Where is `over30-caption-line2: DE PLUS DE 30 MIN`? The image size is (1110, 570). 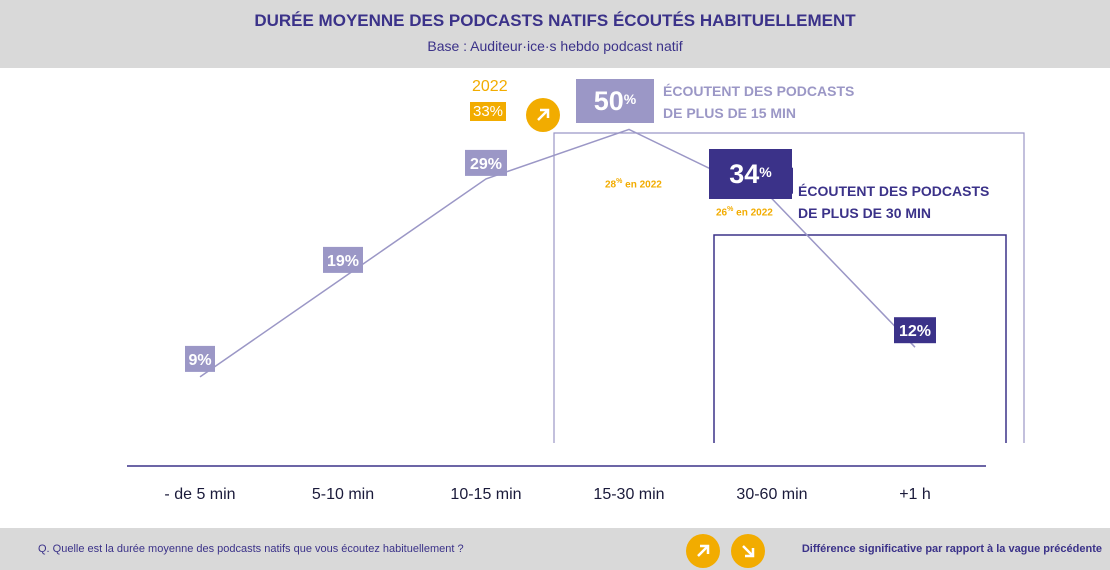 over30-caption-line2: DE PLUS DE 30 MIN is located at coordinates (865, 213).